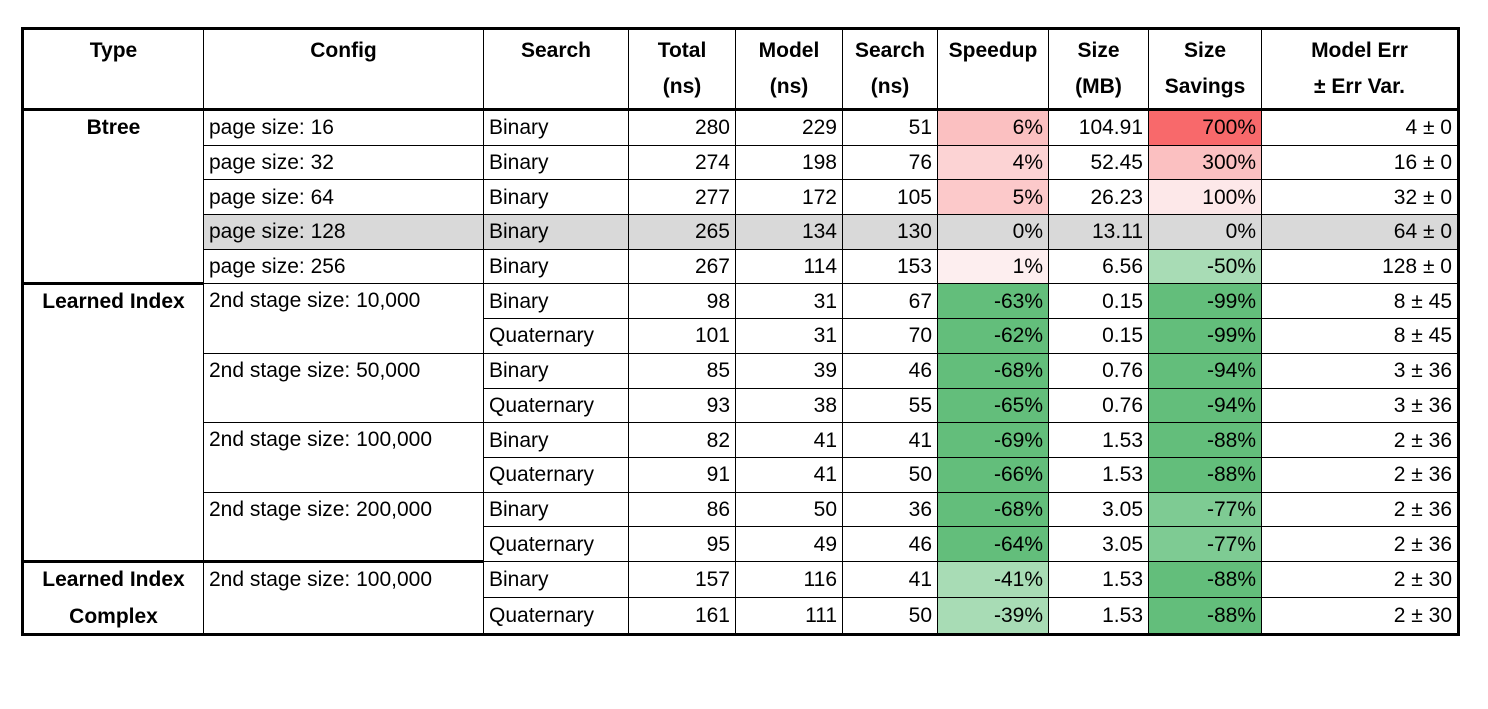 The width and height of the screenshot is (1488, 709). What do you see at coordinates (789, 197) in the screenshot?
I see `model-cell: 172` at bounding box center [789, 197].